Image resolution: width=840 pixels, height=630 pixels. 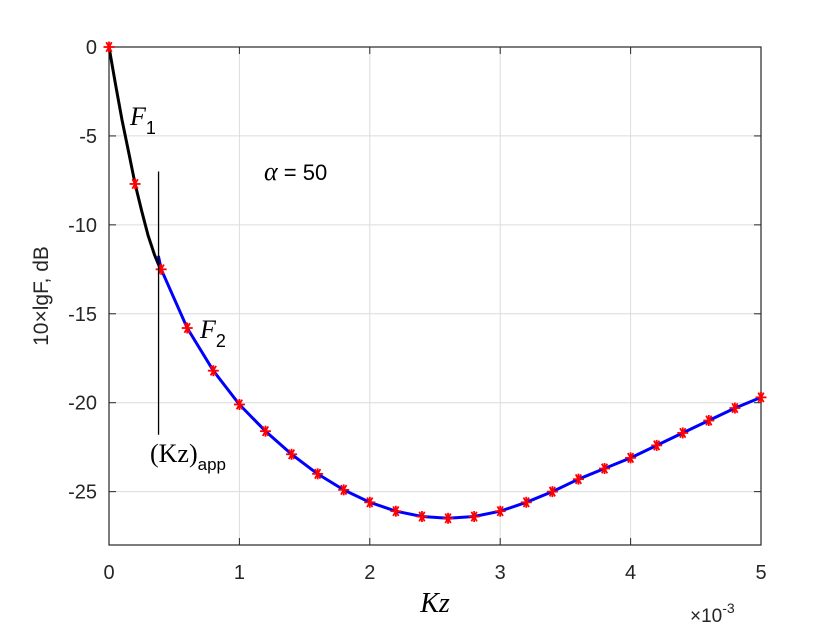 I want to click on x-tick-label: 4, so click(x=630, y=573).